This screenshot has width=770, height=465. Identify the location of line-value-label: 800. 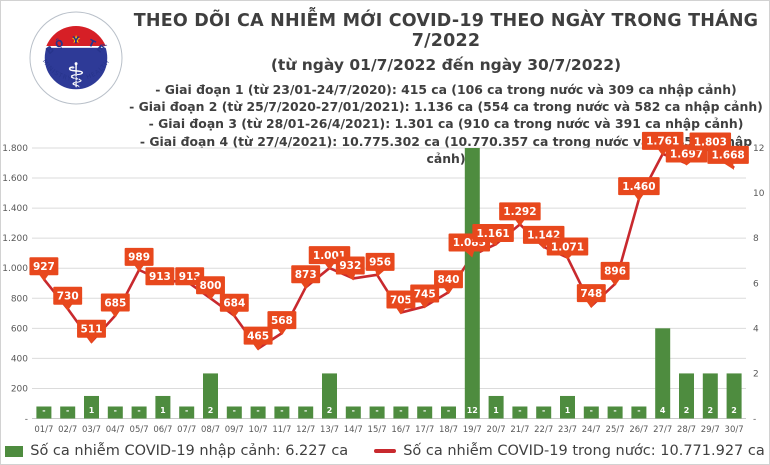
(211, 286).